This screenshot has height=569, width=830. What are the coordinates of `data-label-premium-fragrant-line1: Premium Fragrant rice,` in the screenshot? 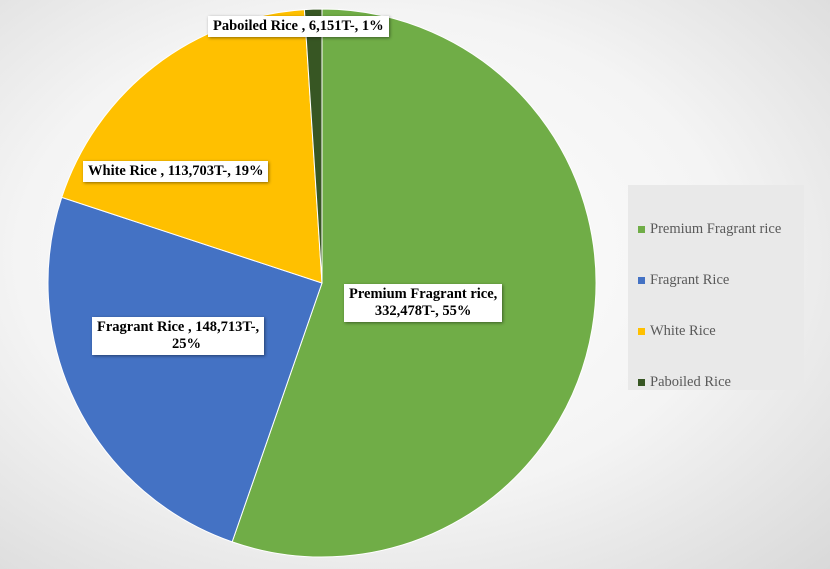 It's located at (423, 294).